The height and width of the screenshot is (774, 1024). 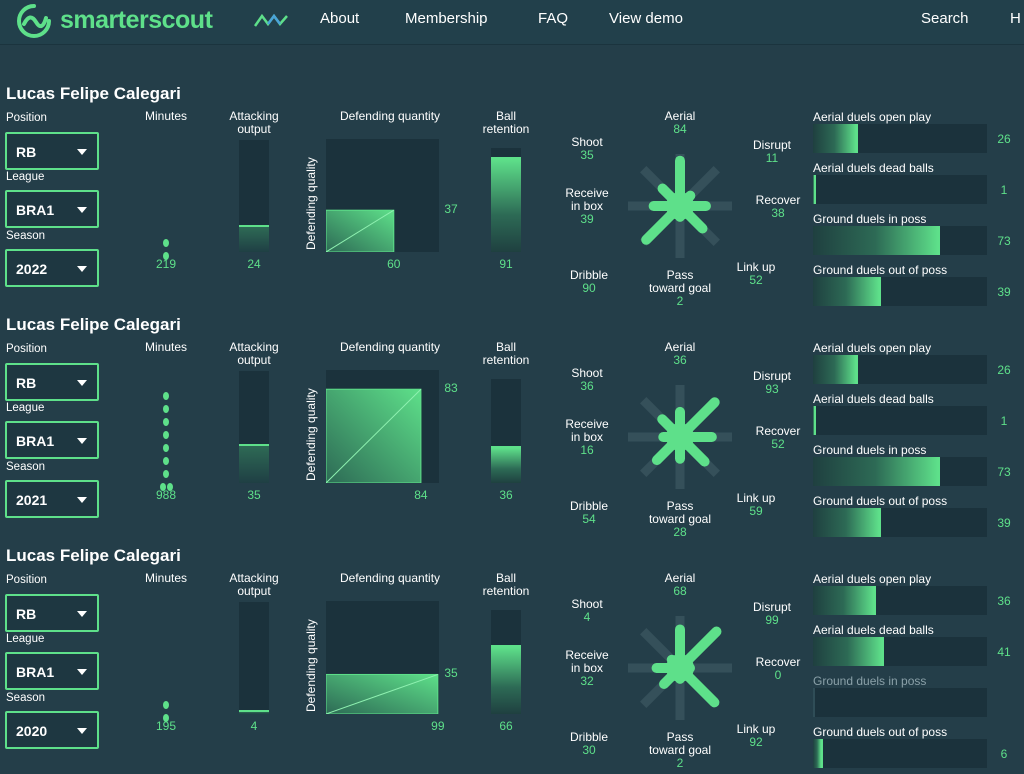 I want to click on wheel-value-recover: 38, so click(x=778, y=213).